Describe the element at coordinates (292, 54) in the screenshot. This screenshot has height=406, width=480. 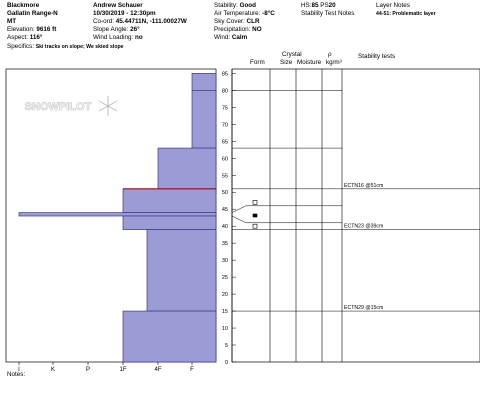
I see `crystal-heading: Crystal` at that location.